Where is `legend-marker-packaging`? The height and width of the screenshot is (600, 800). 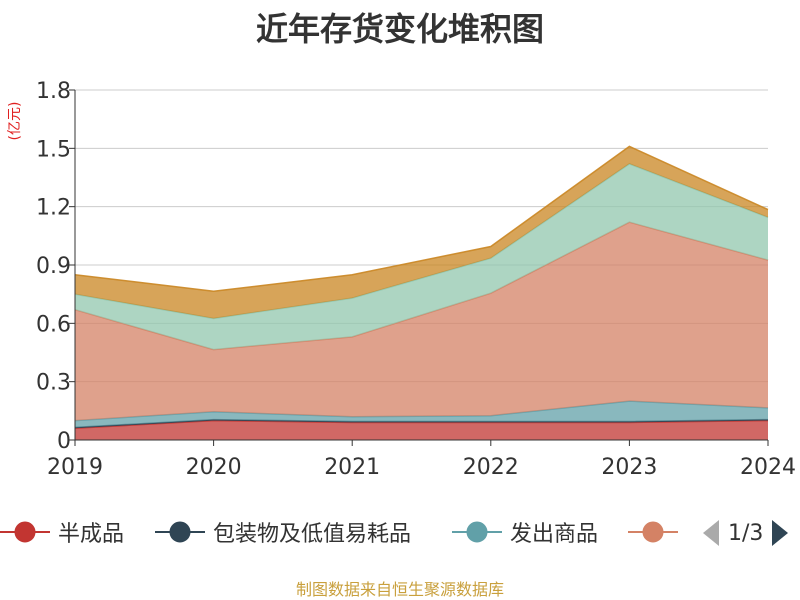 legend-marker-packaging is located at coordinates (180, 532).